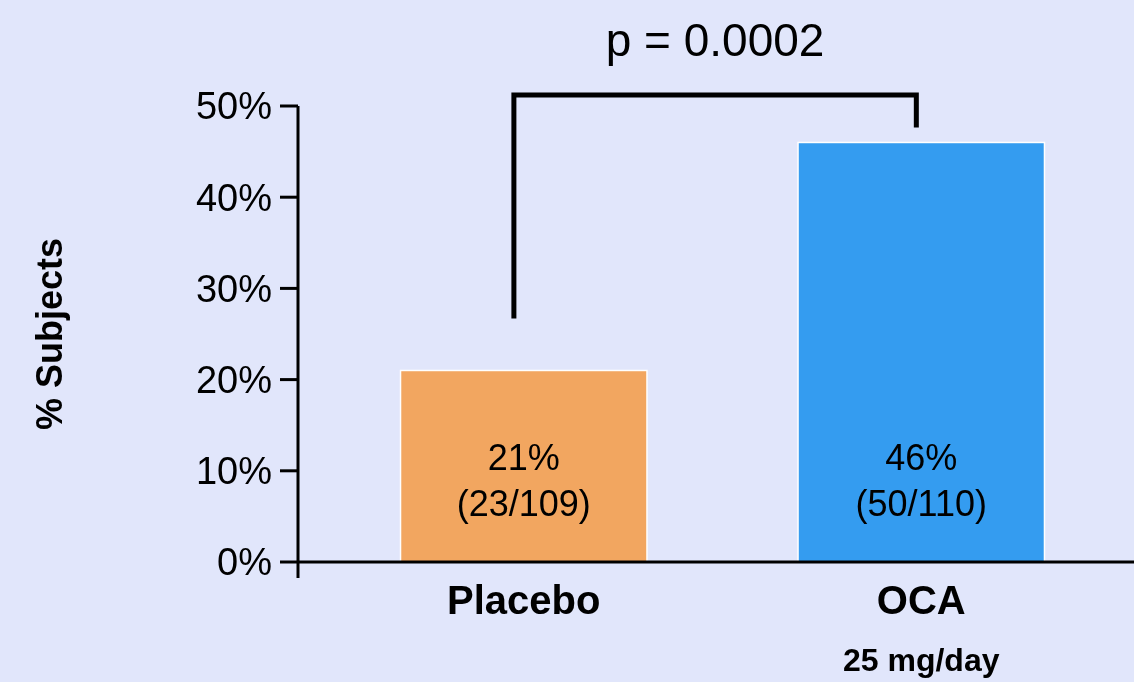 This screenshot has width=1134, height=682. I want to click on y-tick-label: 0%, so click(244, 562).